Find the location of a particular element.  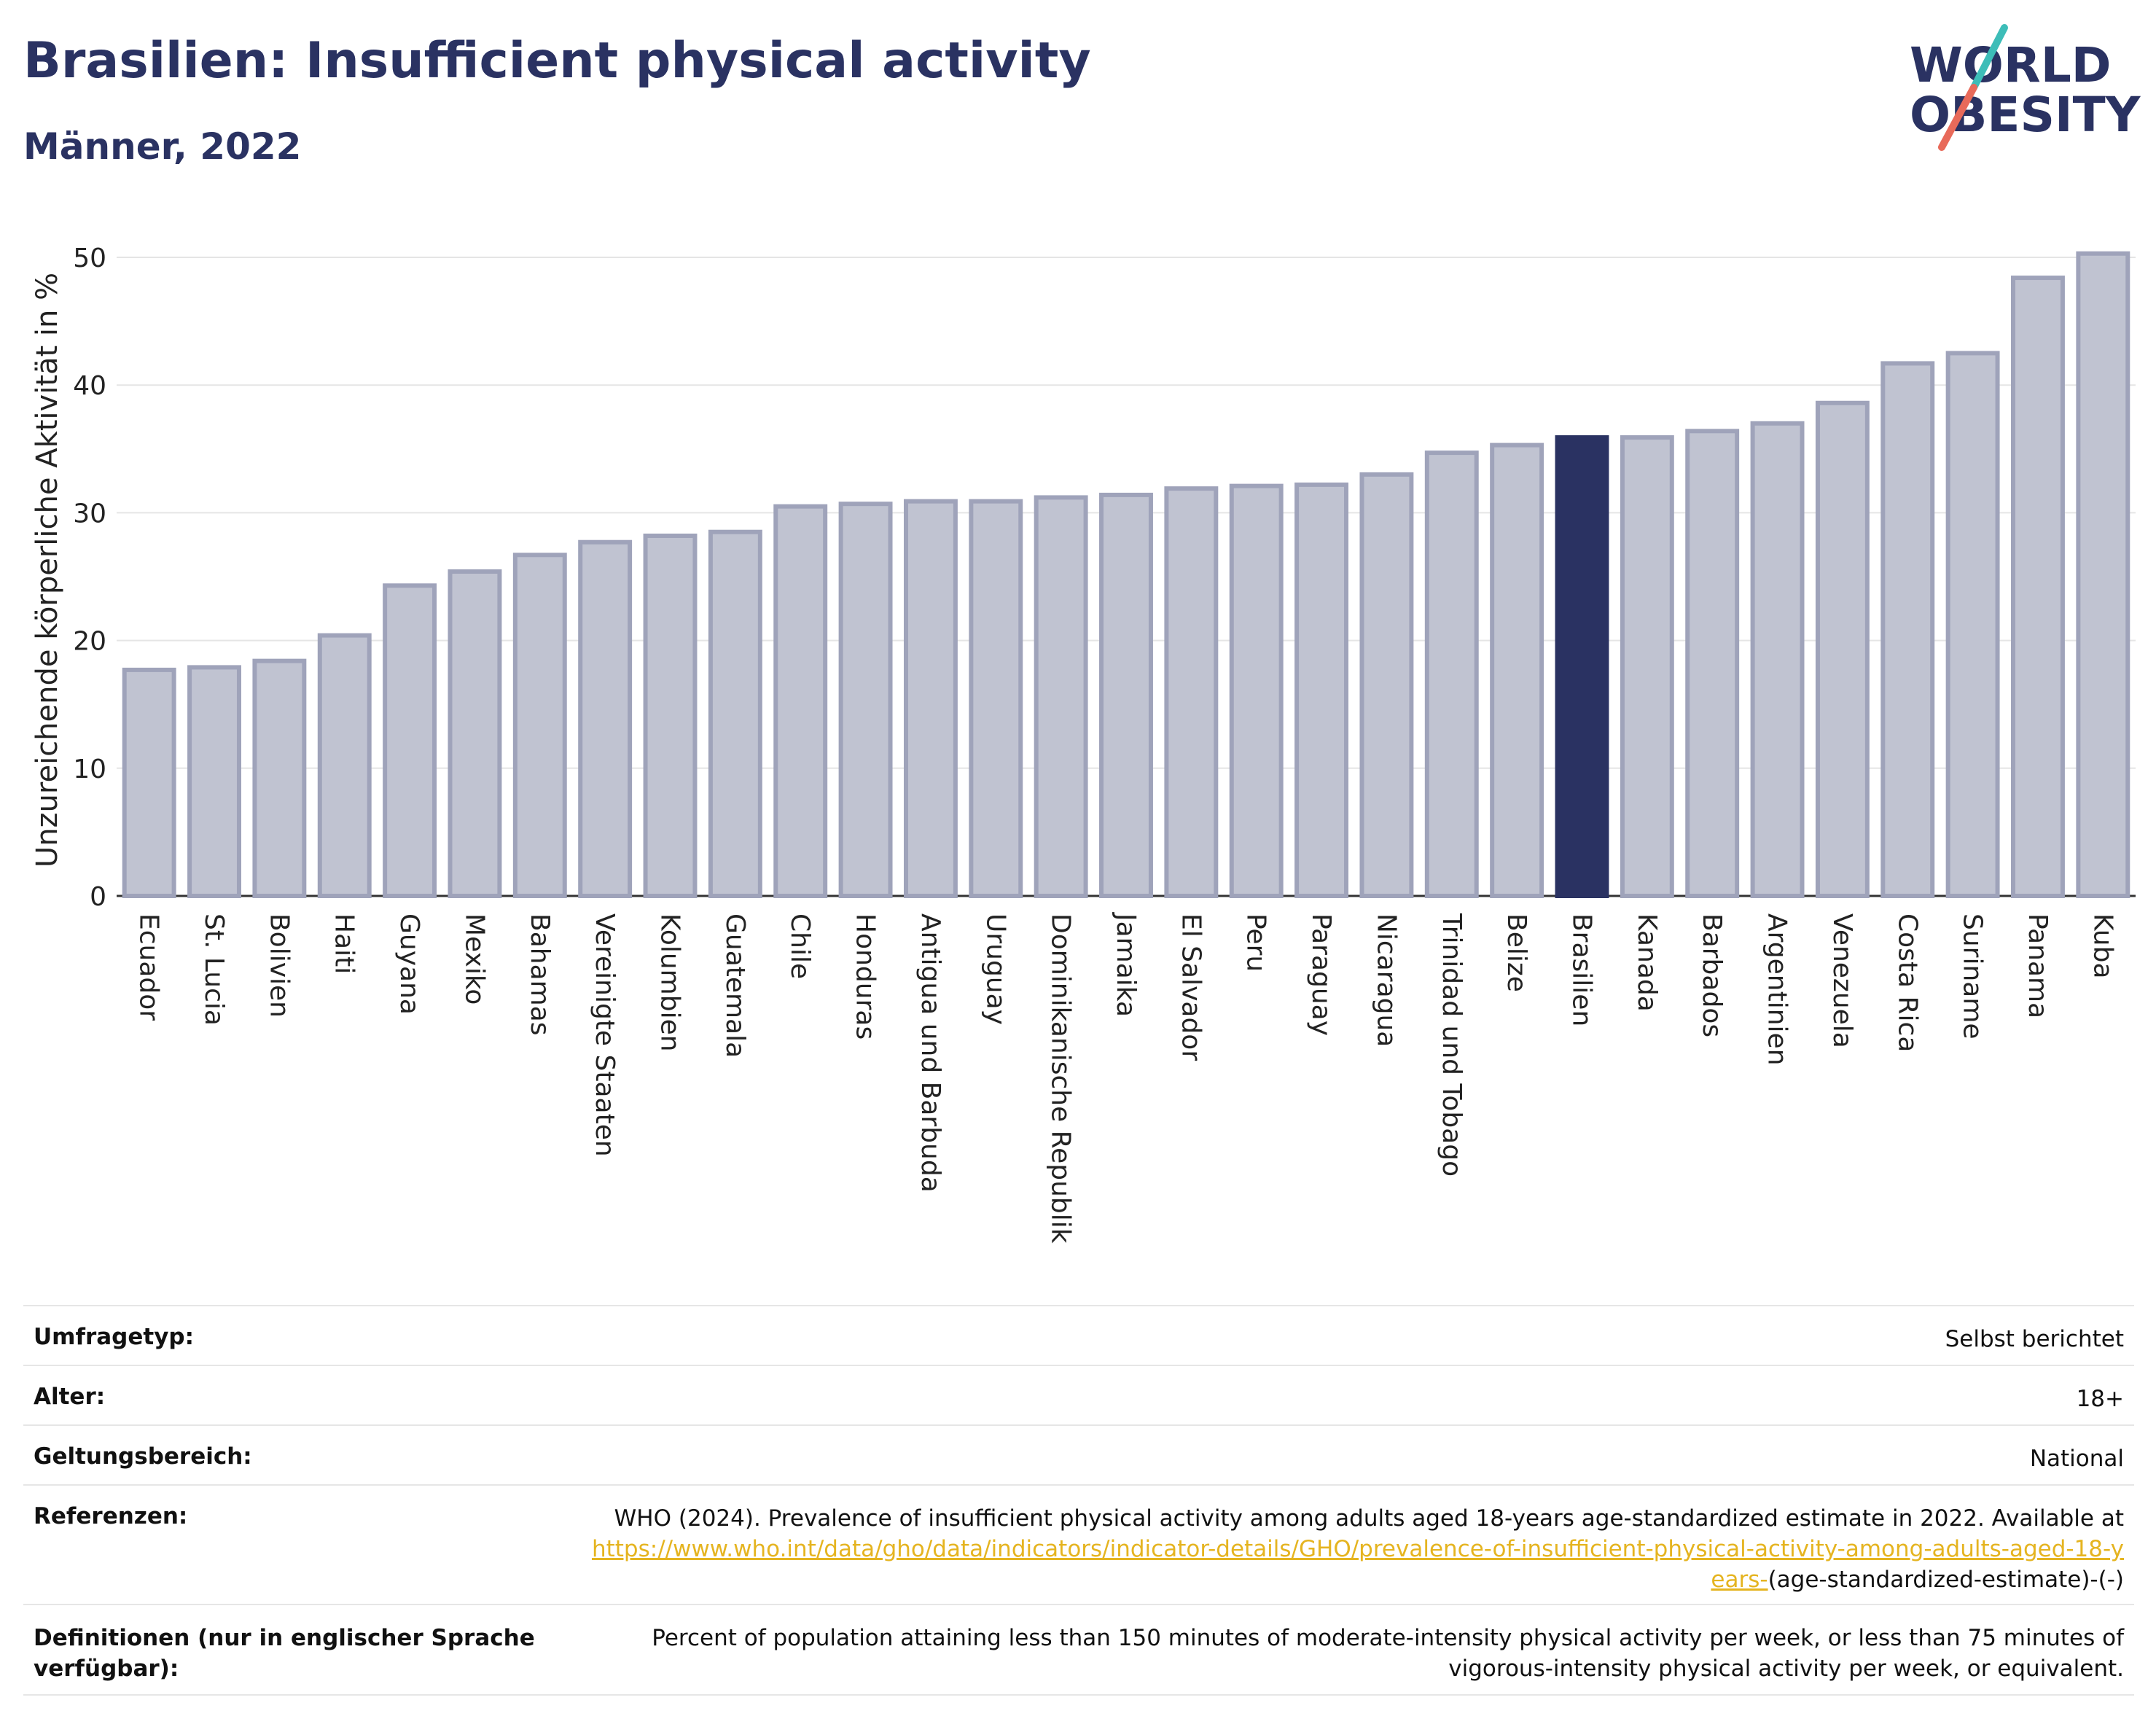

info-label: Umfragetyp: is located at coordinates (298, 1335).